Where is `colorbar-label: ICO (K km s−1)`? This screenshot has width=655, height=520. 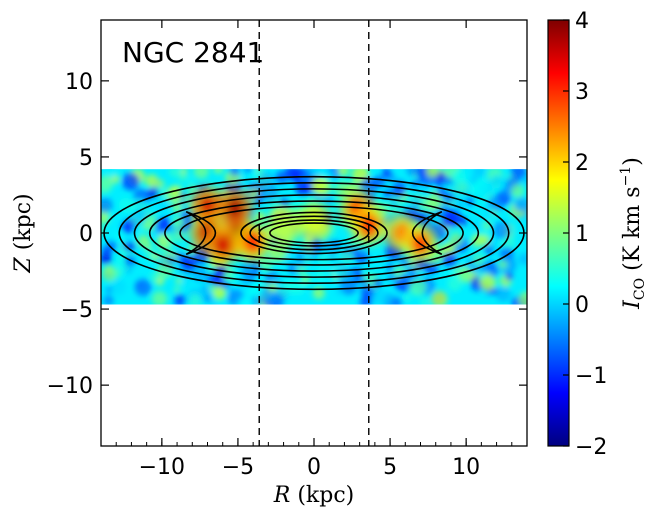
colorbar-label: ICO (K km s−1) is located at coordinates (633, 233).